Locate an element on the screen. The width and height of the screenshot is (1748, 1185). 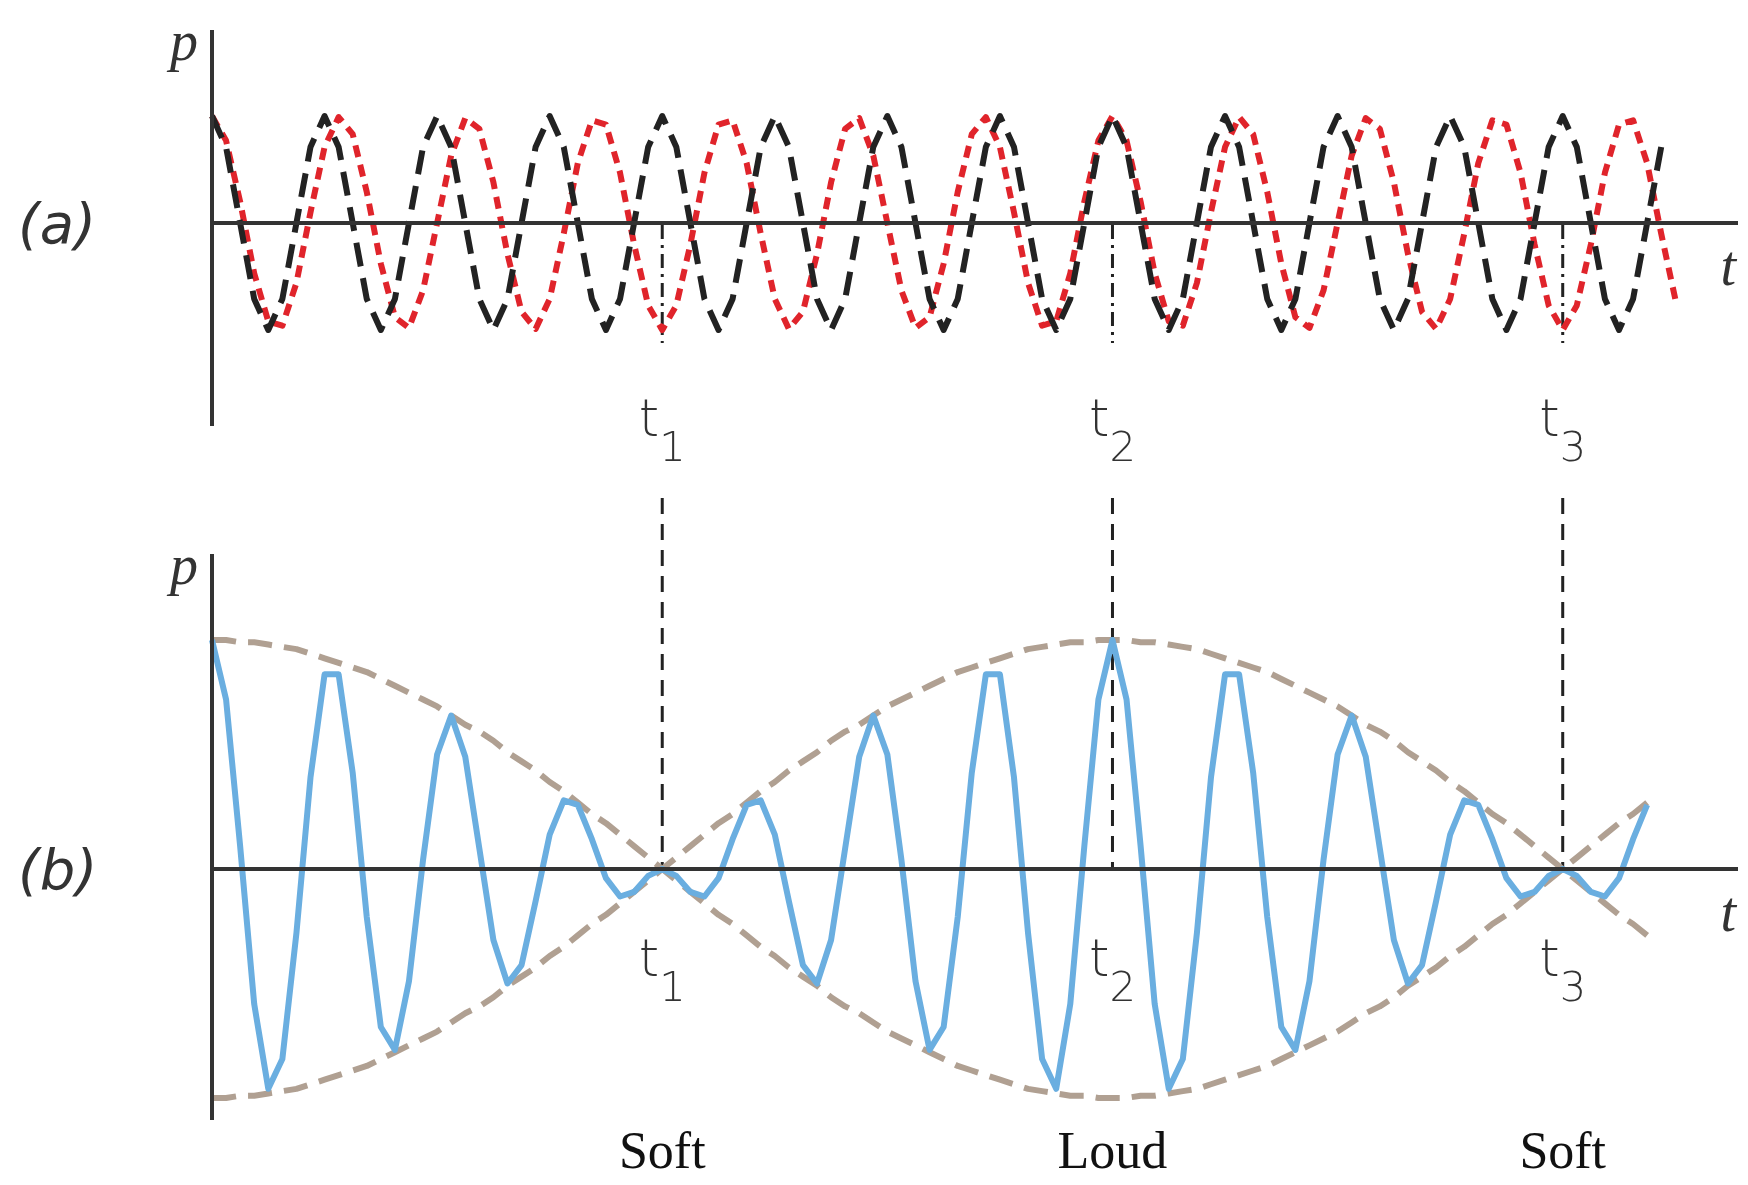
text: Loud is located at coordinates (1112, 1150).